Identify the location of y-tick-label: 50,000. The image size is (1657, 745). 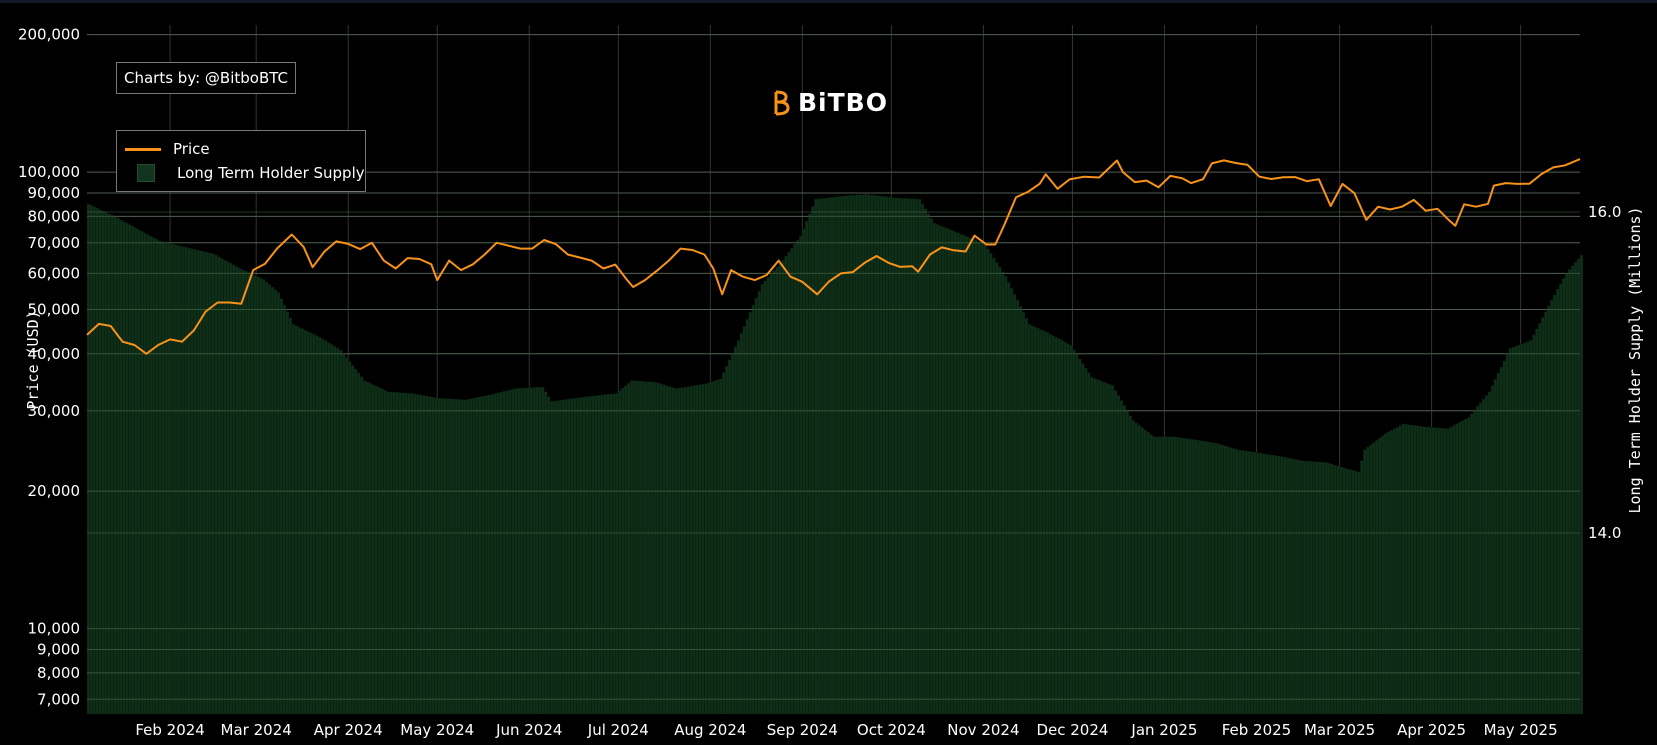
(54, 310).